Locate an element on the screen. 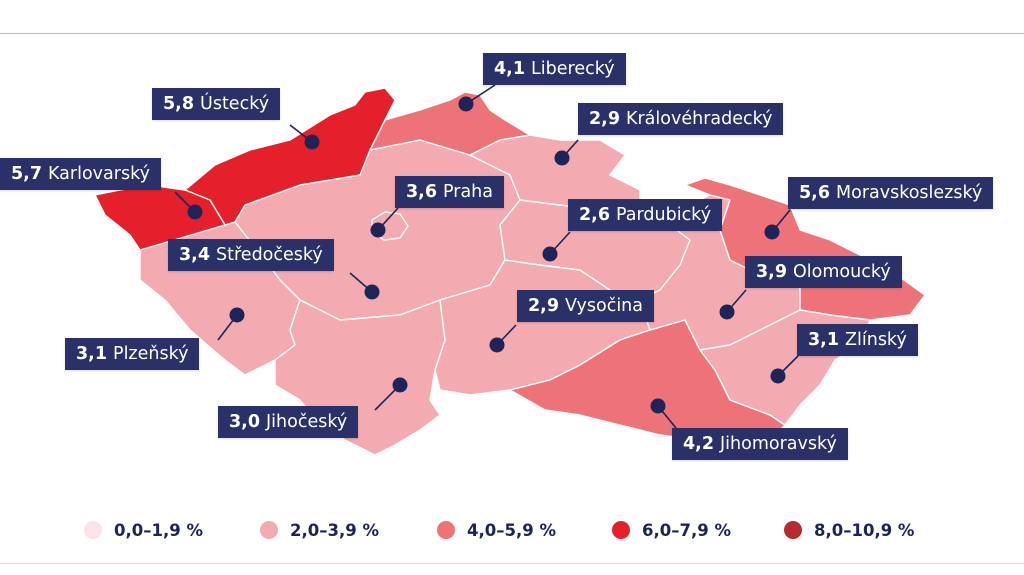 This screenshot has height=575, width=1024. label-value: 4,2 is located at coordinates (699, 444).